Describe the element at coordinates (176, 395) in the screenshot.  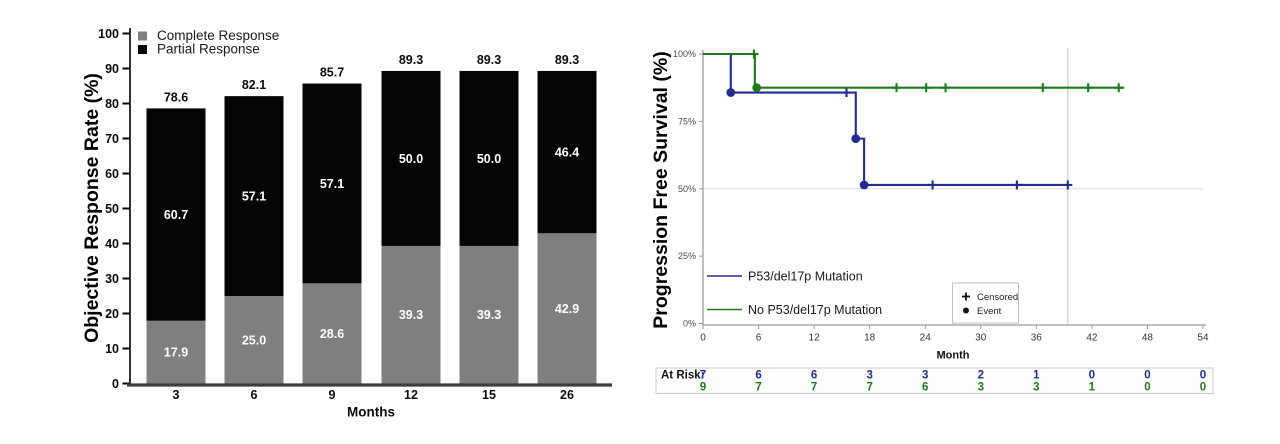
I see `bar-x-tick-label: 3` at that location.